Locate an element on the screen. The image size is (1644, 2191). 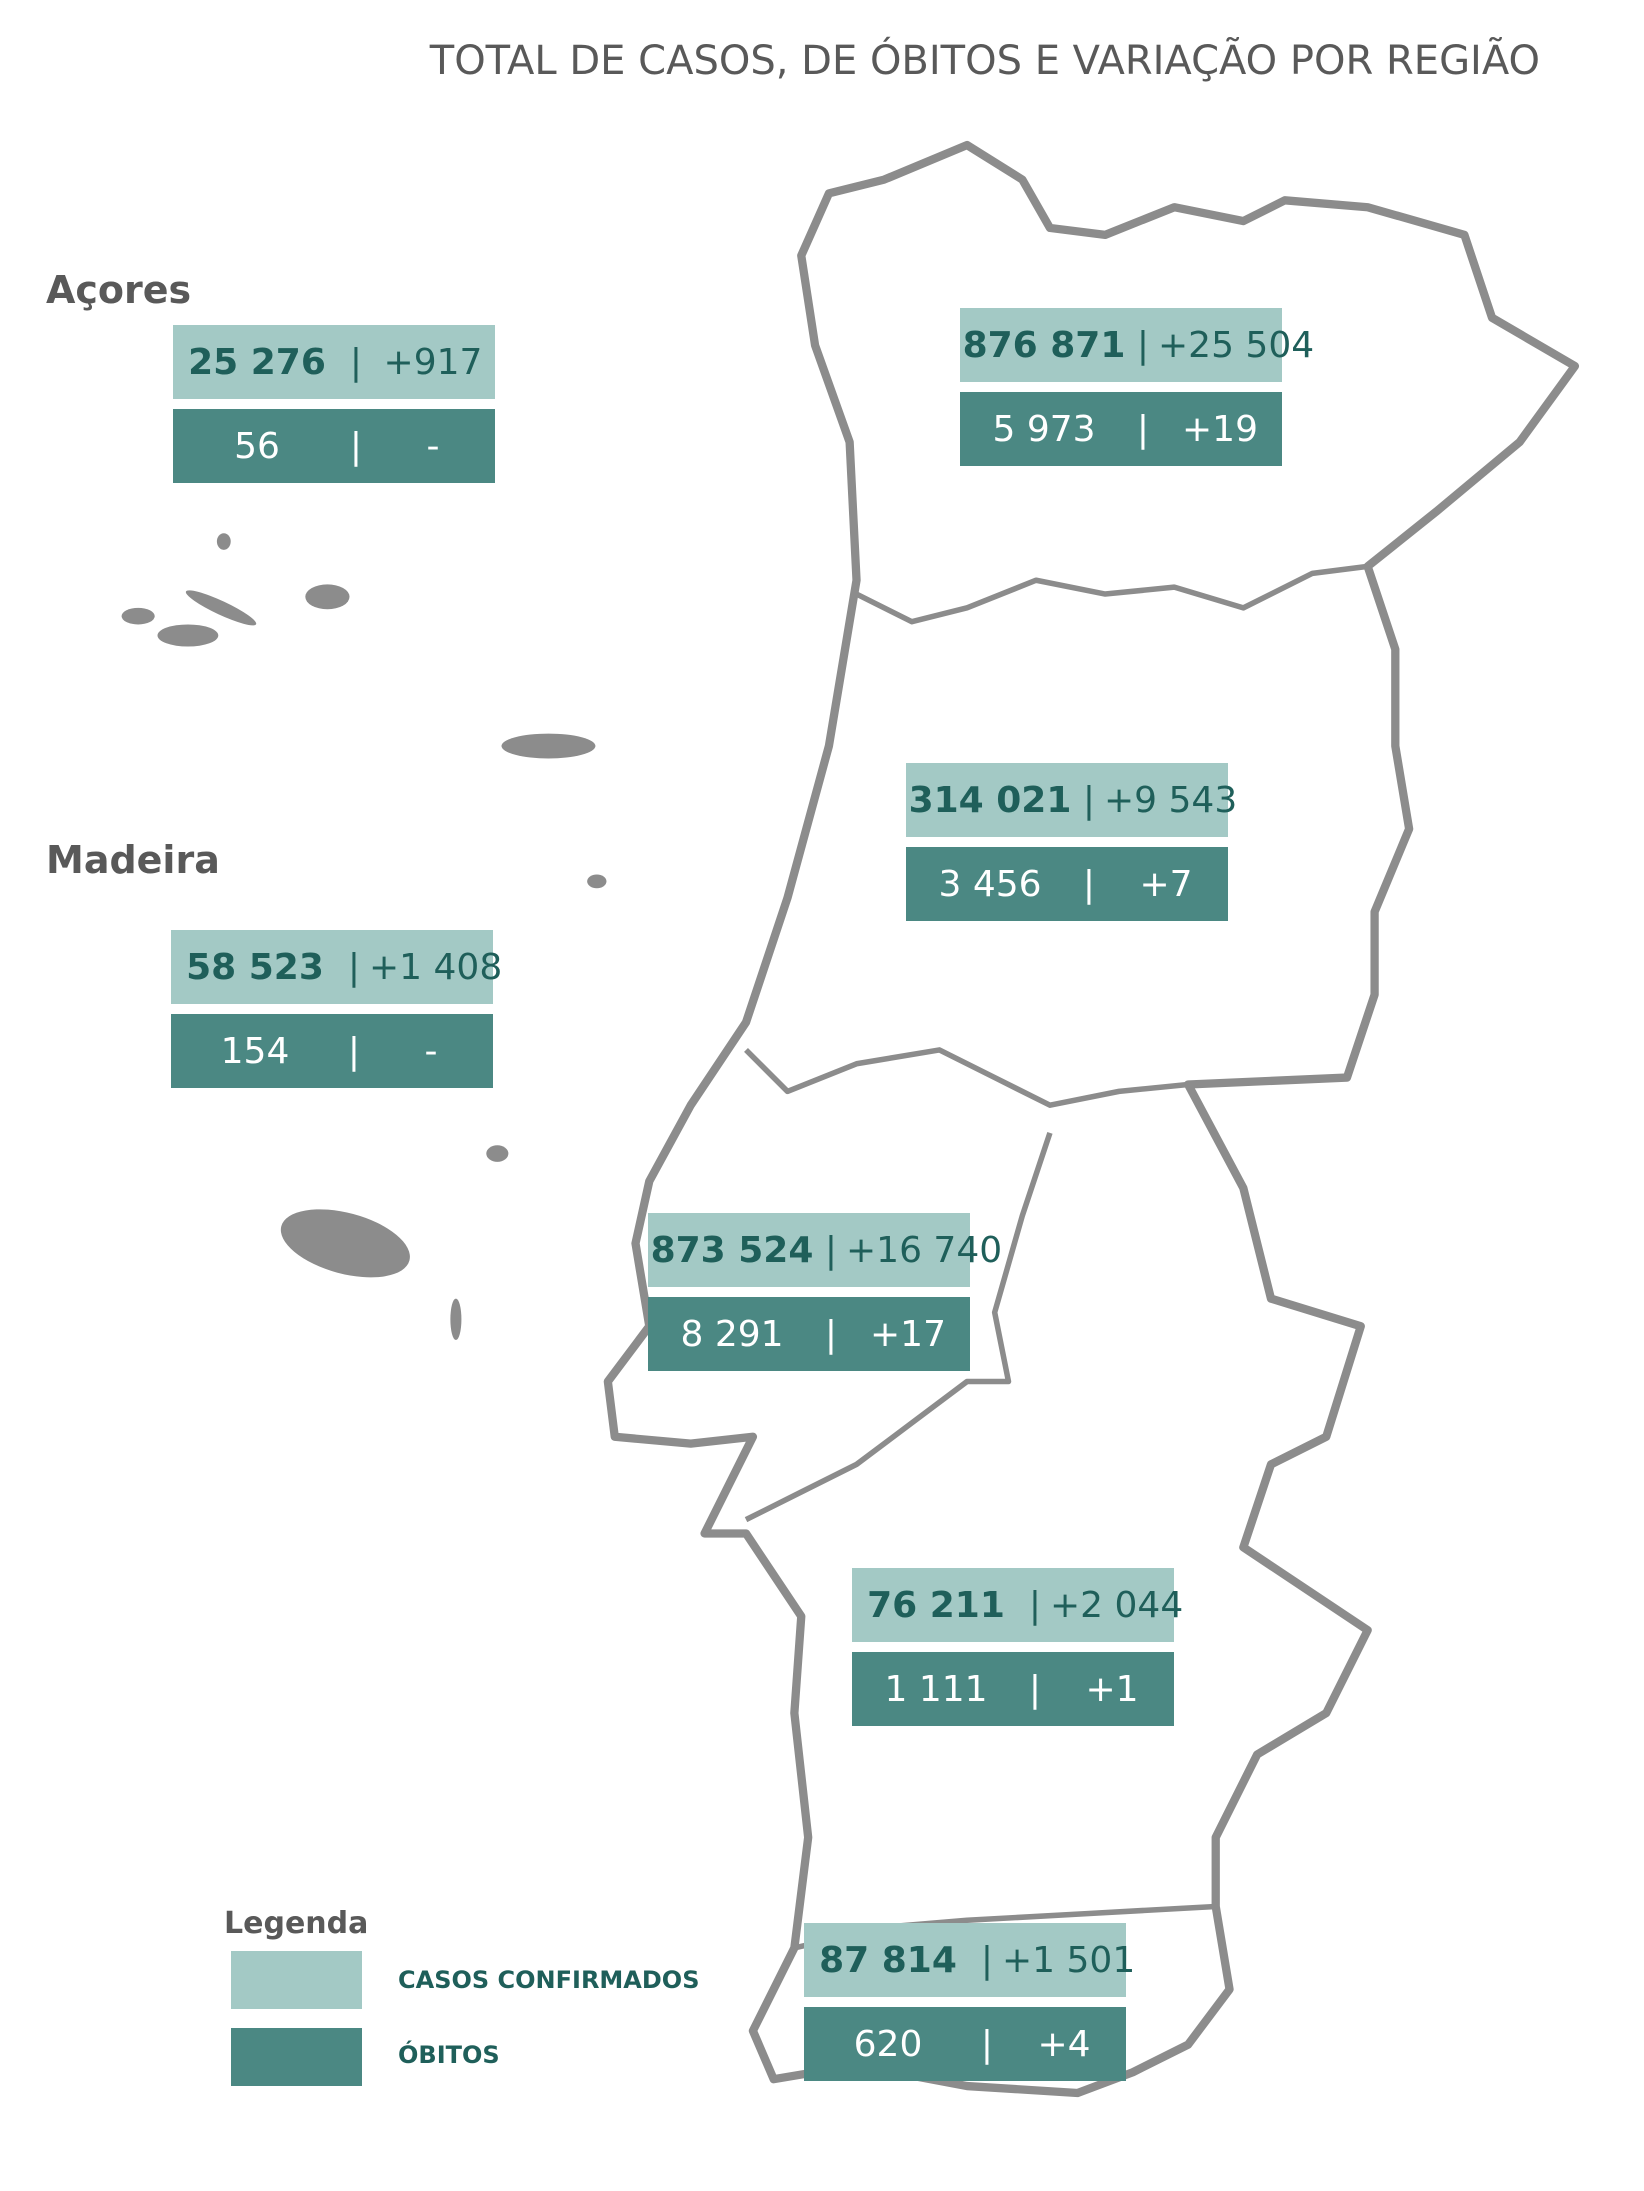
deaths-change: +19 is located at coordinates (1220, 429).